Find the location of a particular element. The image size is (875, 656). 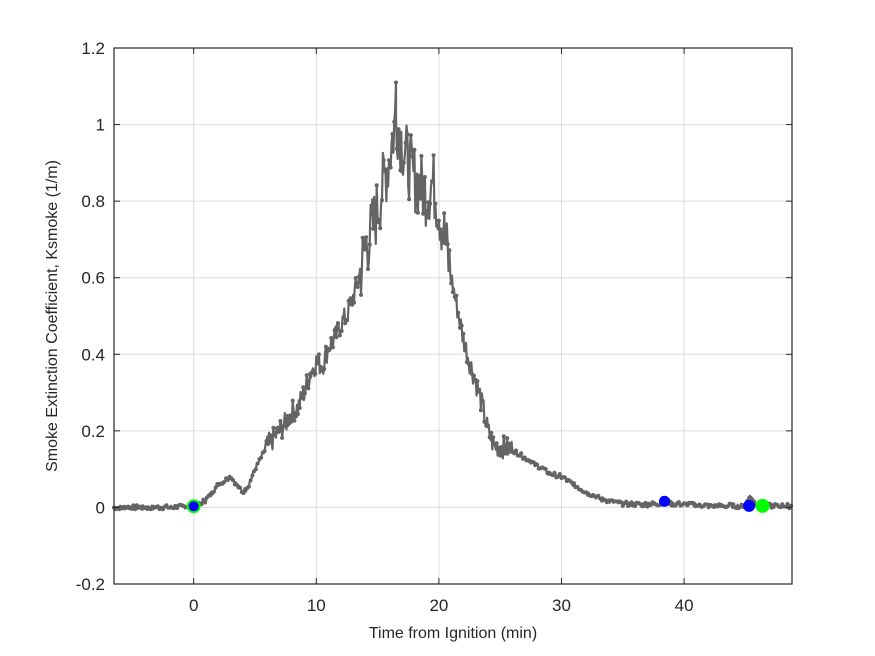

x-tick-labels: 0 10 20 30 40 is located at coordinates (441, 605).